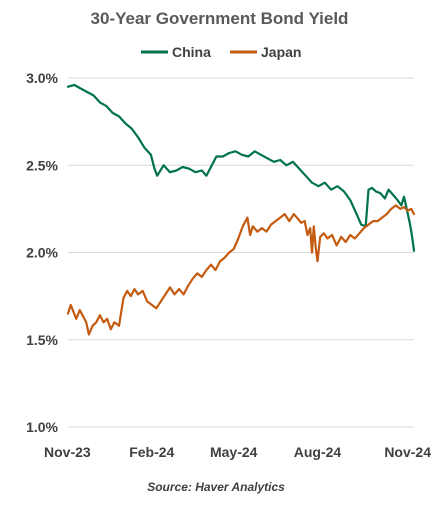  What do you see at coordinates (191, 52) in the screenshot?
I see `legend-label-china: China` at bounding box center [191, 52].